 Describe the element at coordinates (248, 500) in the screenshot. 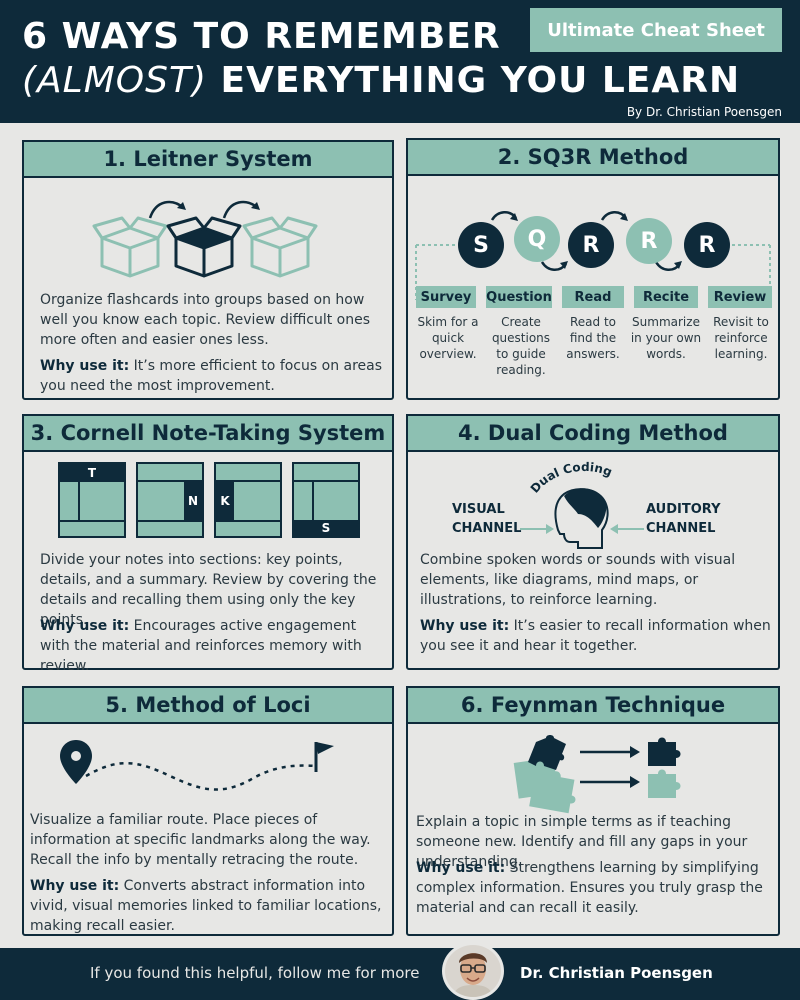

I see `cornell-diagram-key: K` at that location.